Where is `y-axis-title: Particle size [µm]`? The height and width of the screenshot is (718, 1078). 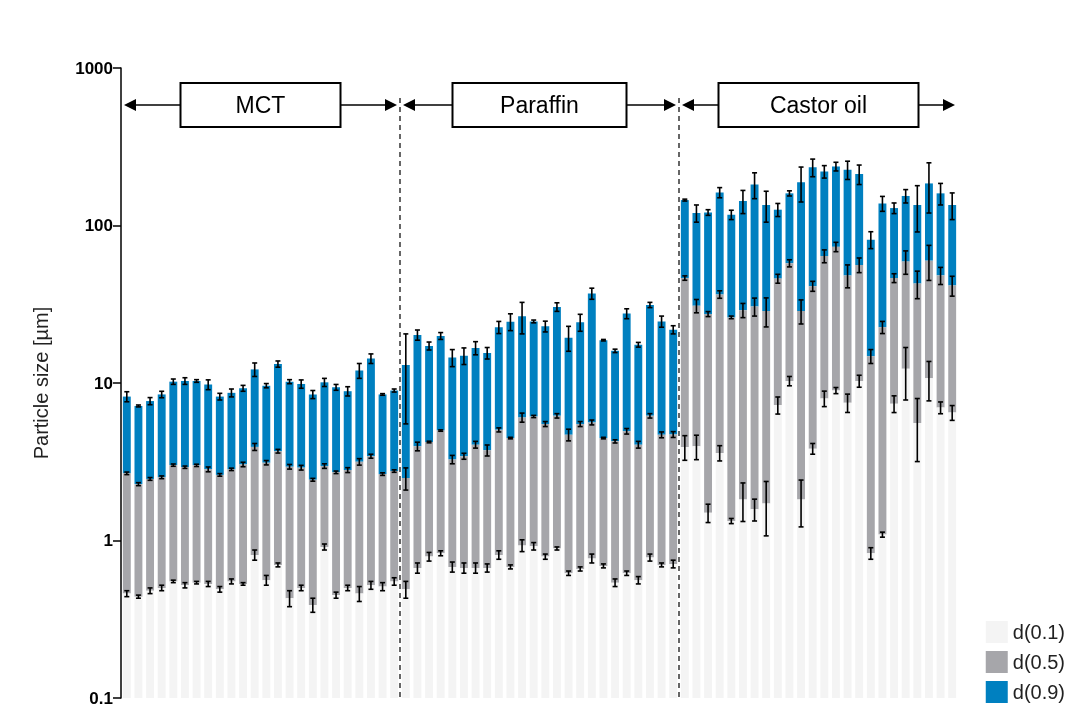 y-axis-title: Particle size [µm] is located at coordinates (41, 383).